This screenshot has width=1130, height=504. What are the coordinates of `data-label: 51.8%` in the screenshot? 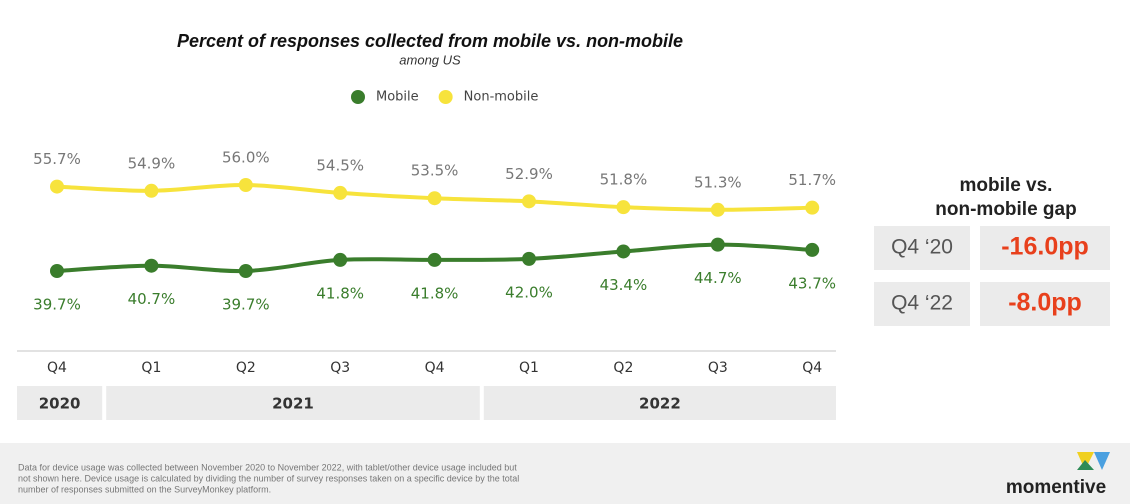 It's located at (624, 180).